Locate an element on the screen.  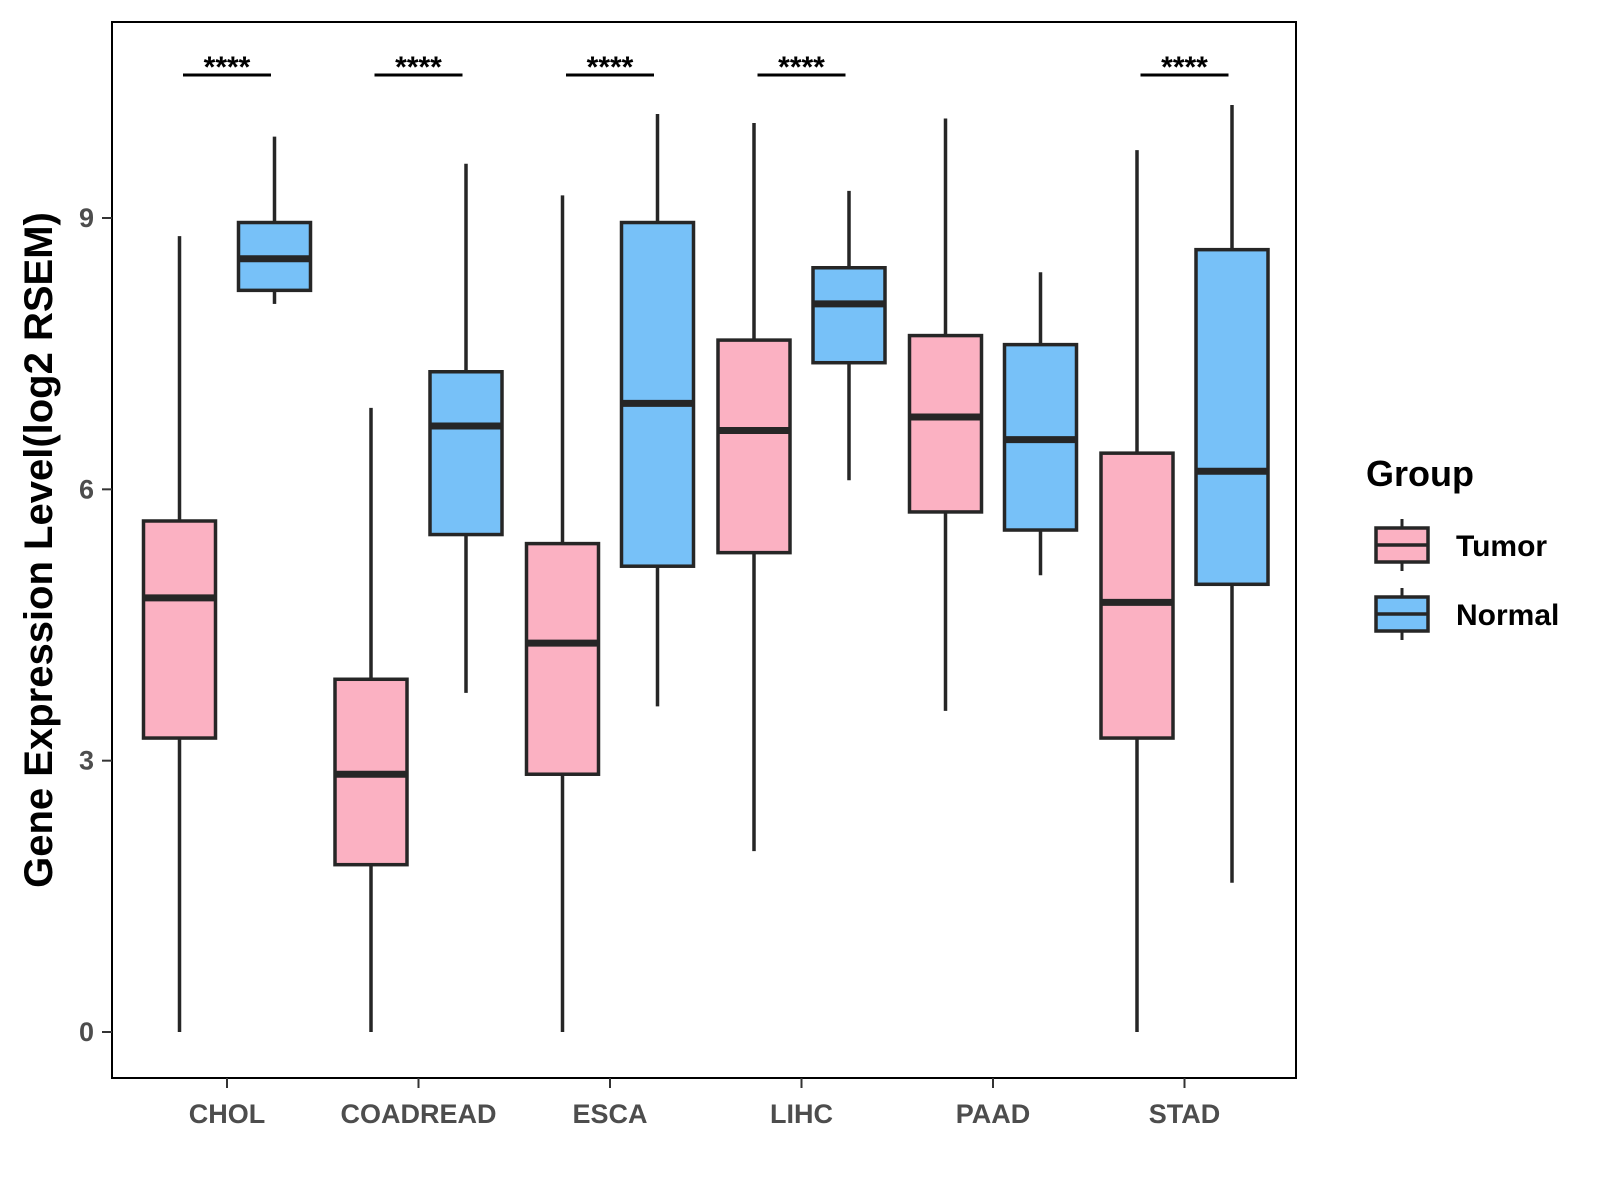
legend: Group Tumor Normal is located at coordinates (1462, 546).